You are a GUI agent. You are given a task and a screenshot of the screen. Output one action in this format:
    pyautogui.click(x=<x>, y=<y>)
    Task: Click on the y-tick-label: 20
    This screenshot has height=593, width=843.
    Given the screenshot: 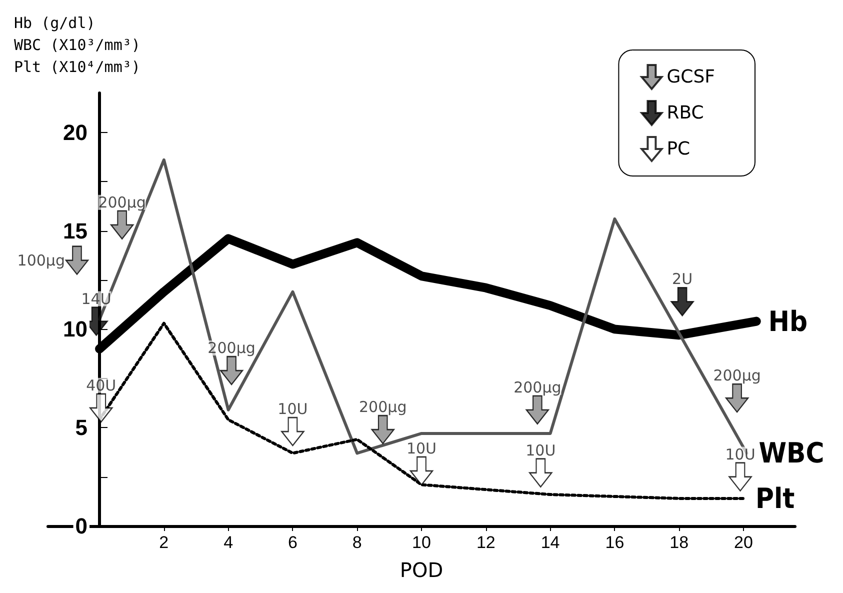 What is the action you would take?
    pyautogui.click(x=75, y=132)
    